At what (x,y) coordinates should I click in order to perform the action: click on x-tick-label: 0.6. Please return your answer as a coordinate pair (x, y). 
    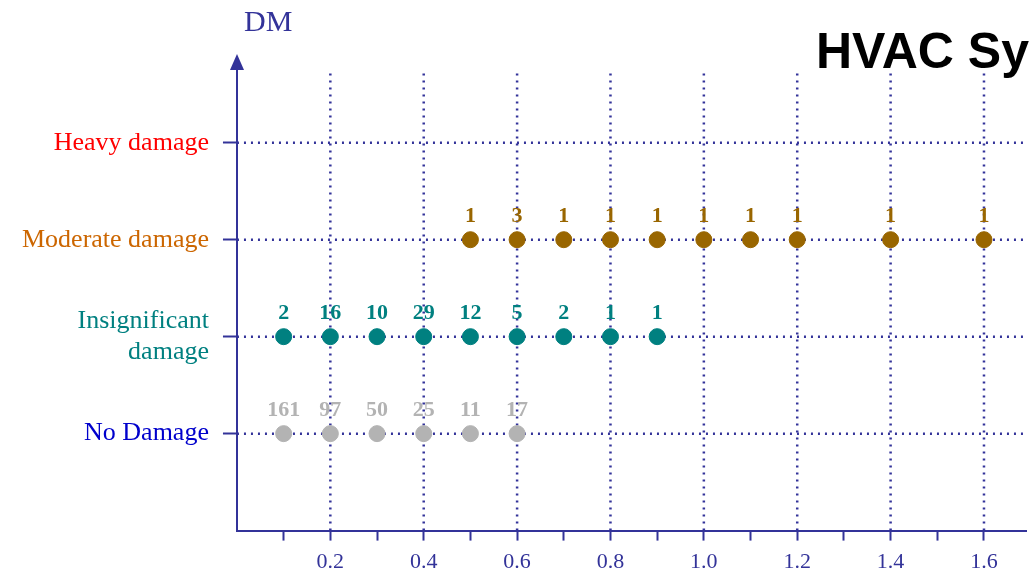
    Looking at the image, I should click on (517, 560).